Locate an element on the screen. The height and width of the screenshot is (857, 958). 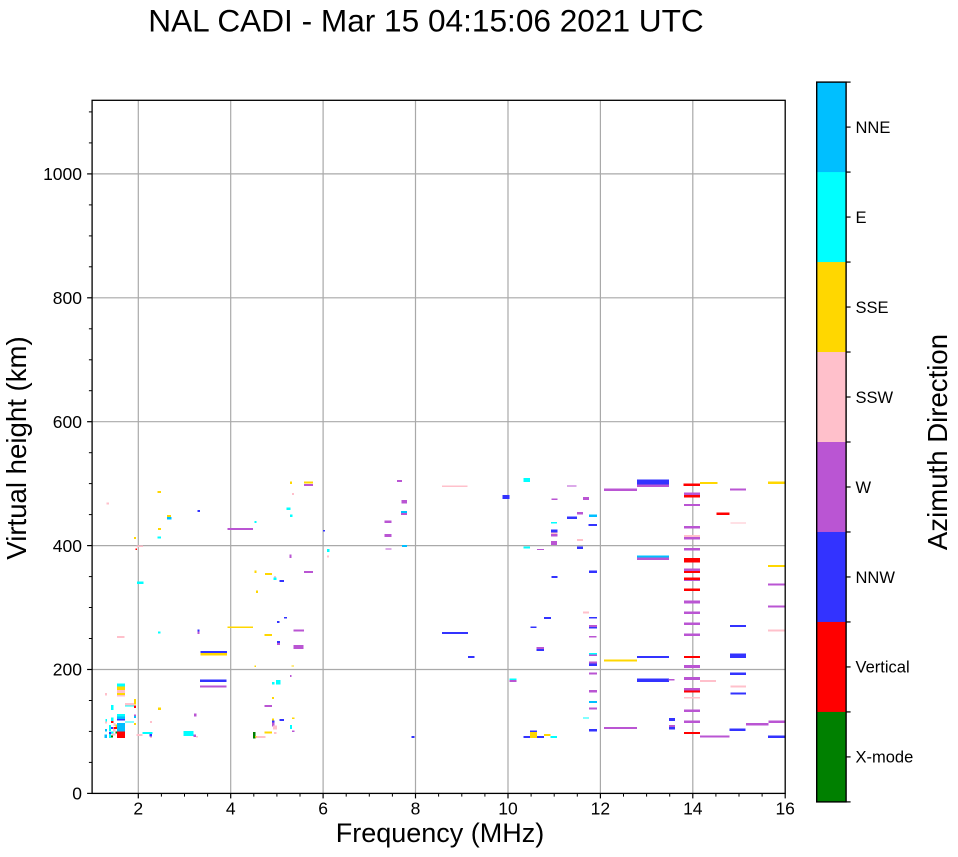
svg-text: W is located at coordinates (864, 488).